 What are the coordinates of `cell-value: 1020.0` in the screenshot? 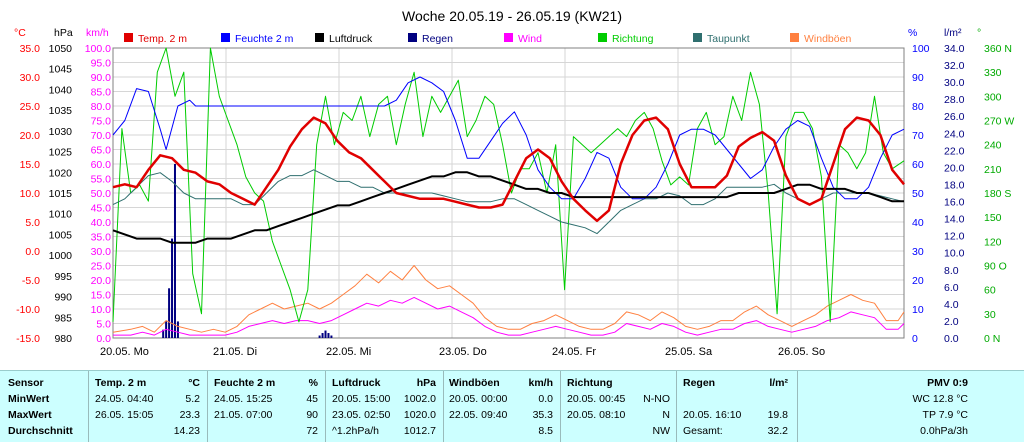 It's located at (419, 415).